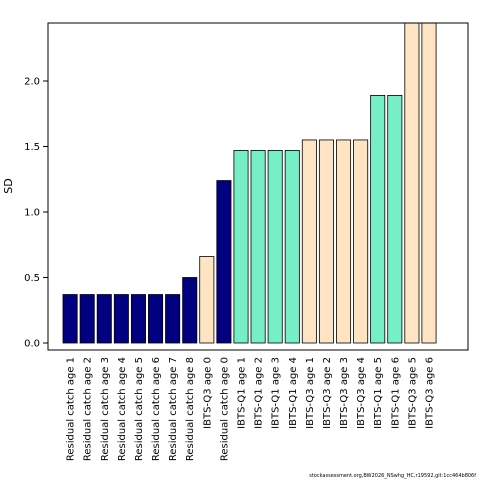 The width and height of the screenshot is (480, 480). Describe the element at coordinates (344, 393) in the screenshot. I see `x-tick-label: IBTS-Q3 age 3` at that location.